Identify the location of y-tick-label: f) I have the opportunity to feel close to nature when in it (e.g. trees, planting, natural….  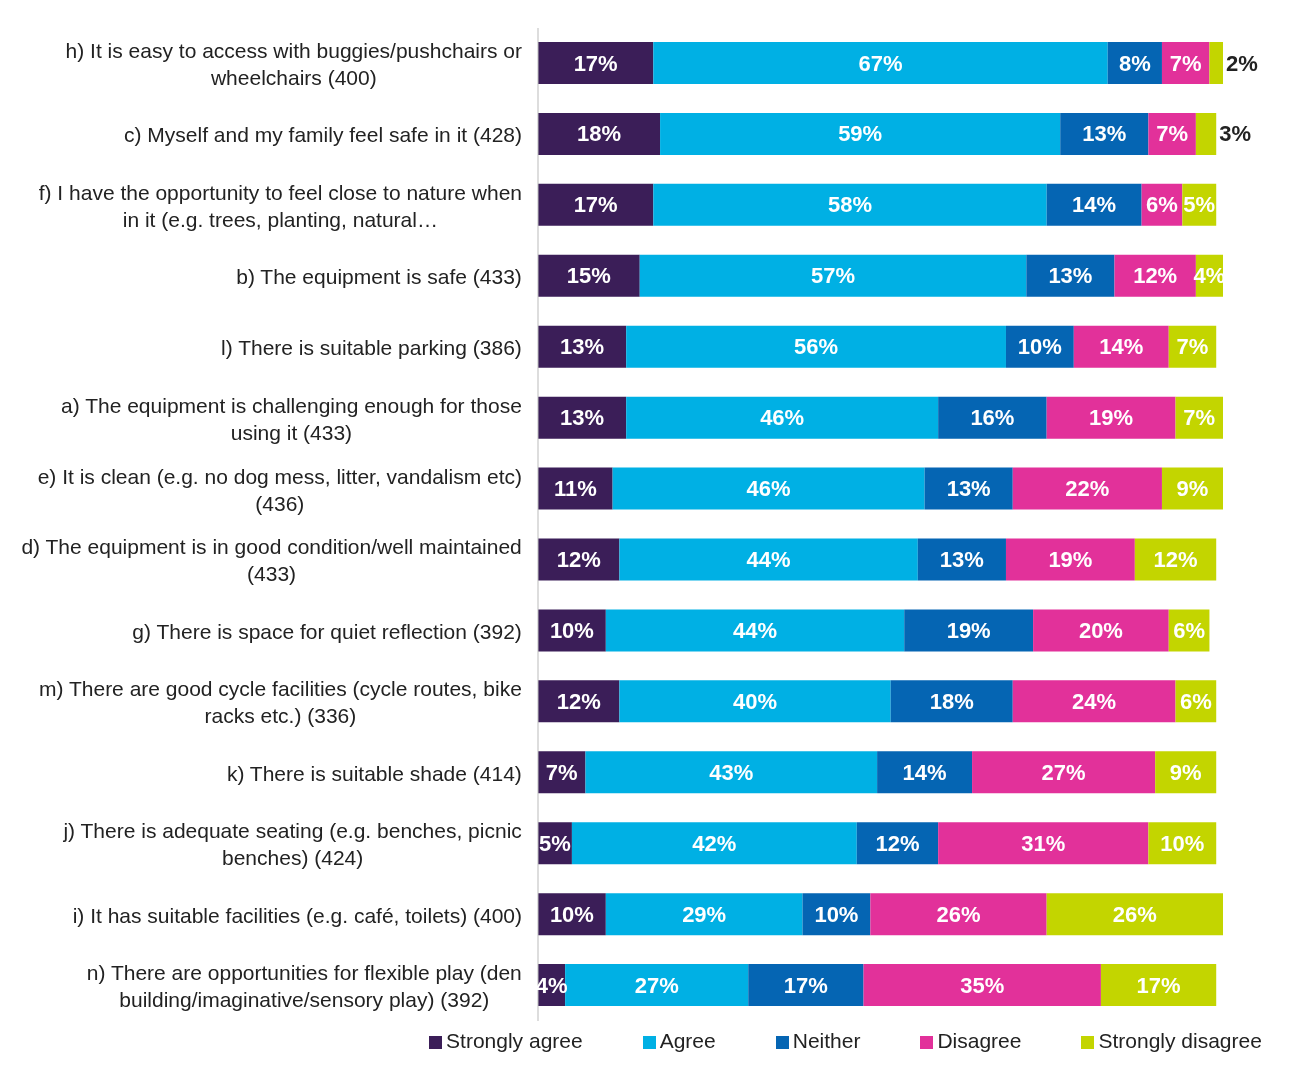
(280, 205).